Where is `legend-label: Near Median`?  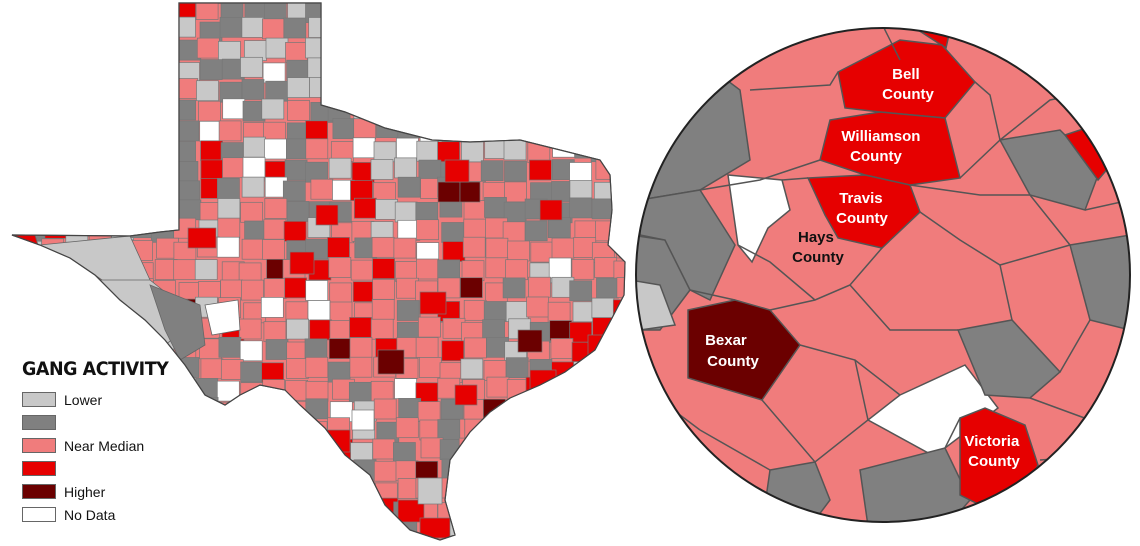
legend-label: Near Median is located at coordinates (104, 445).